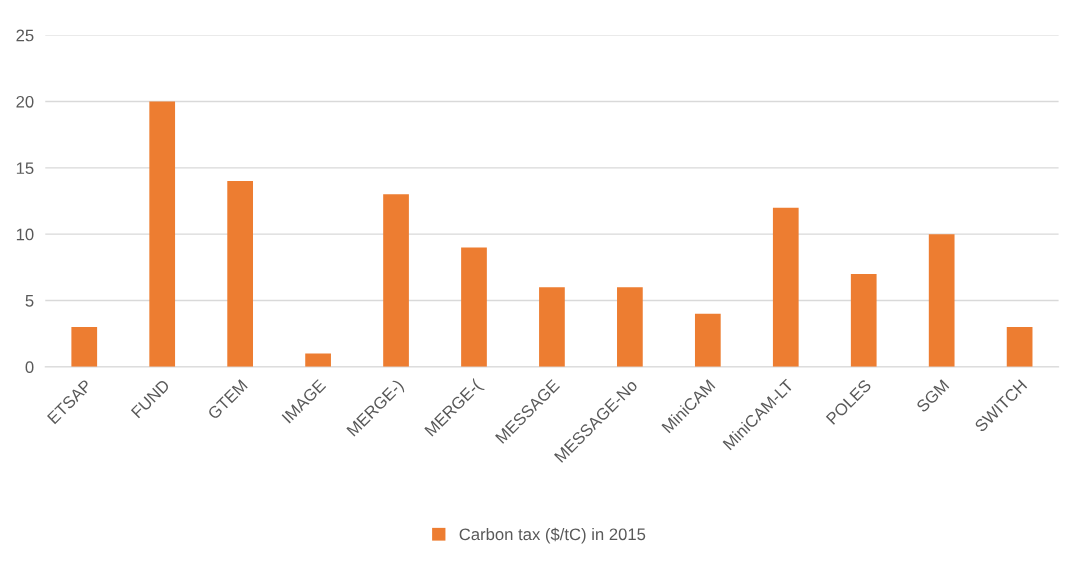 The height and width of the screenshot is (567, 1078). Describe the element at coordinates (29, 367) in the screenshot. I see `y-tick-label: 0` at that location.